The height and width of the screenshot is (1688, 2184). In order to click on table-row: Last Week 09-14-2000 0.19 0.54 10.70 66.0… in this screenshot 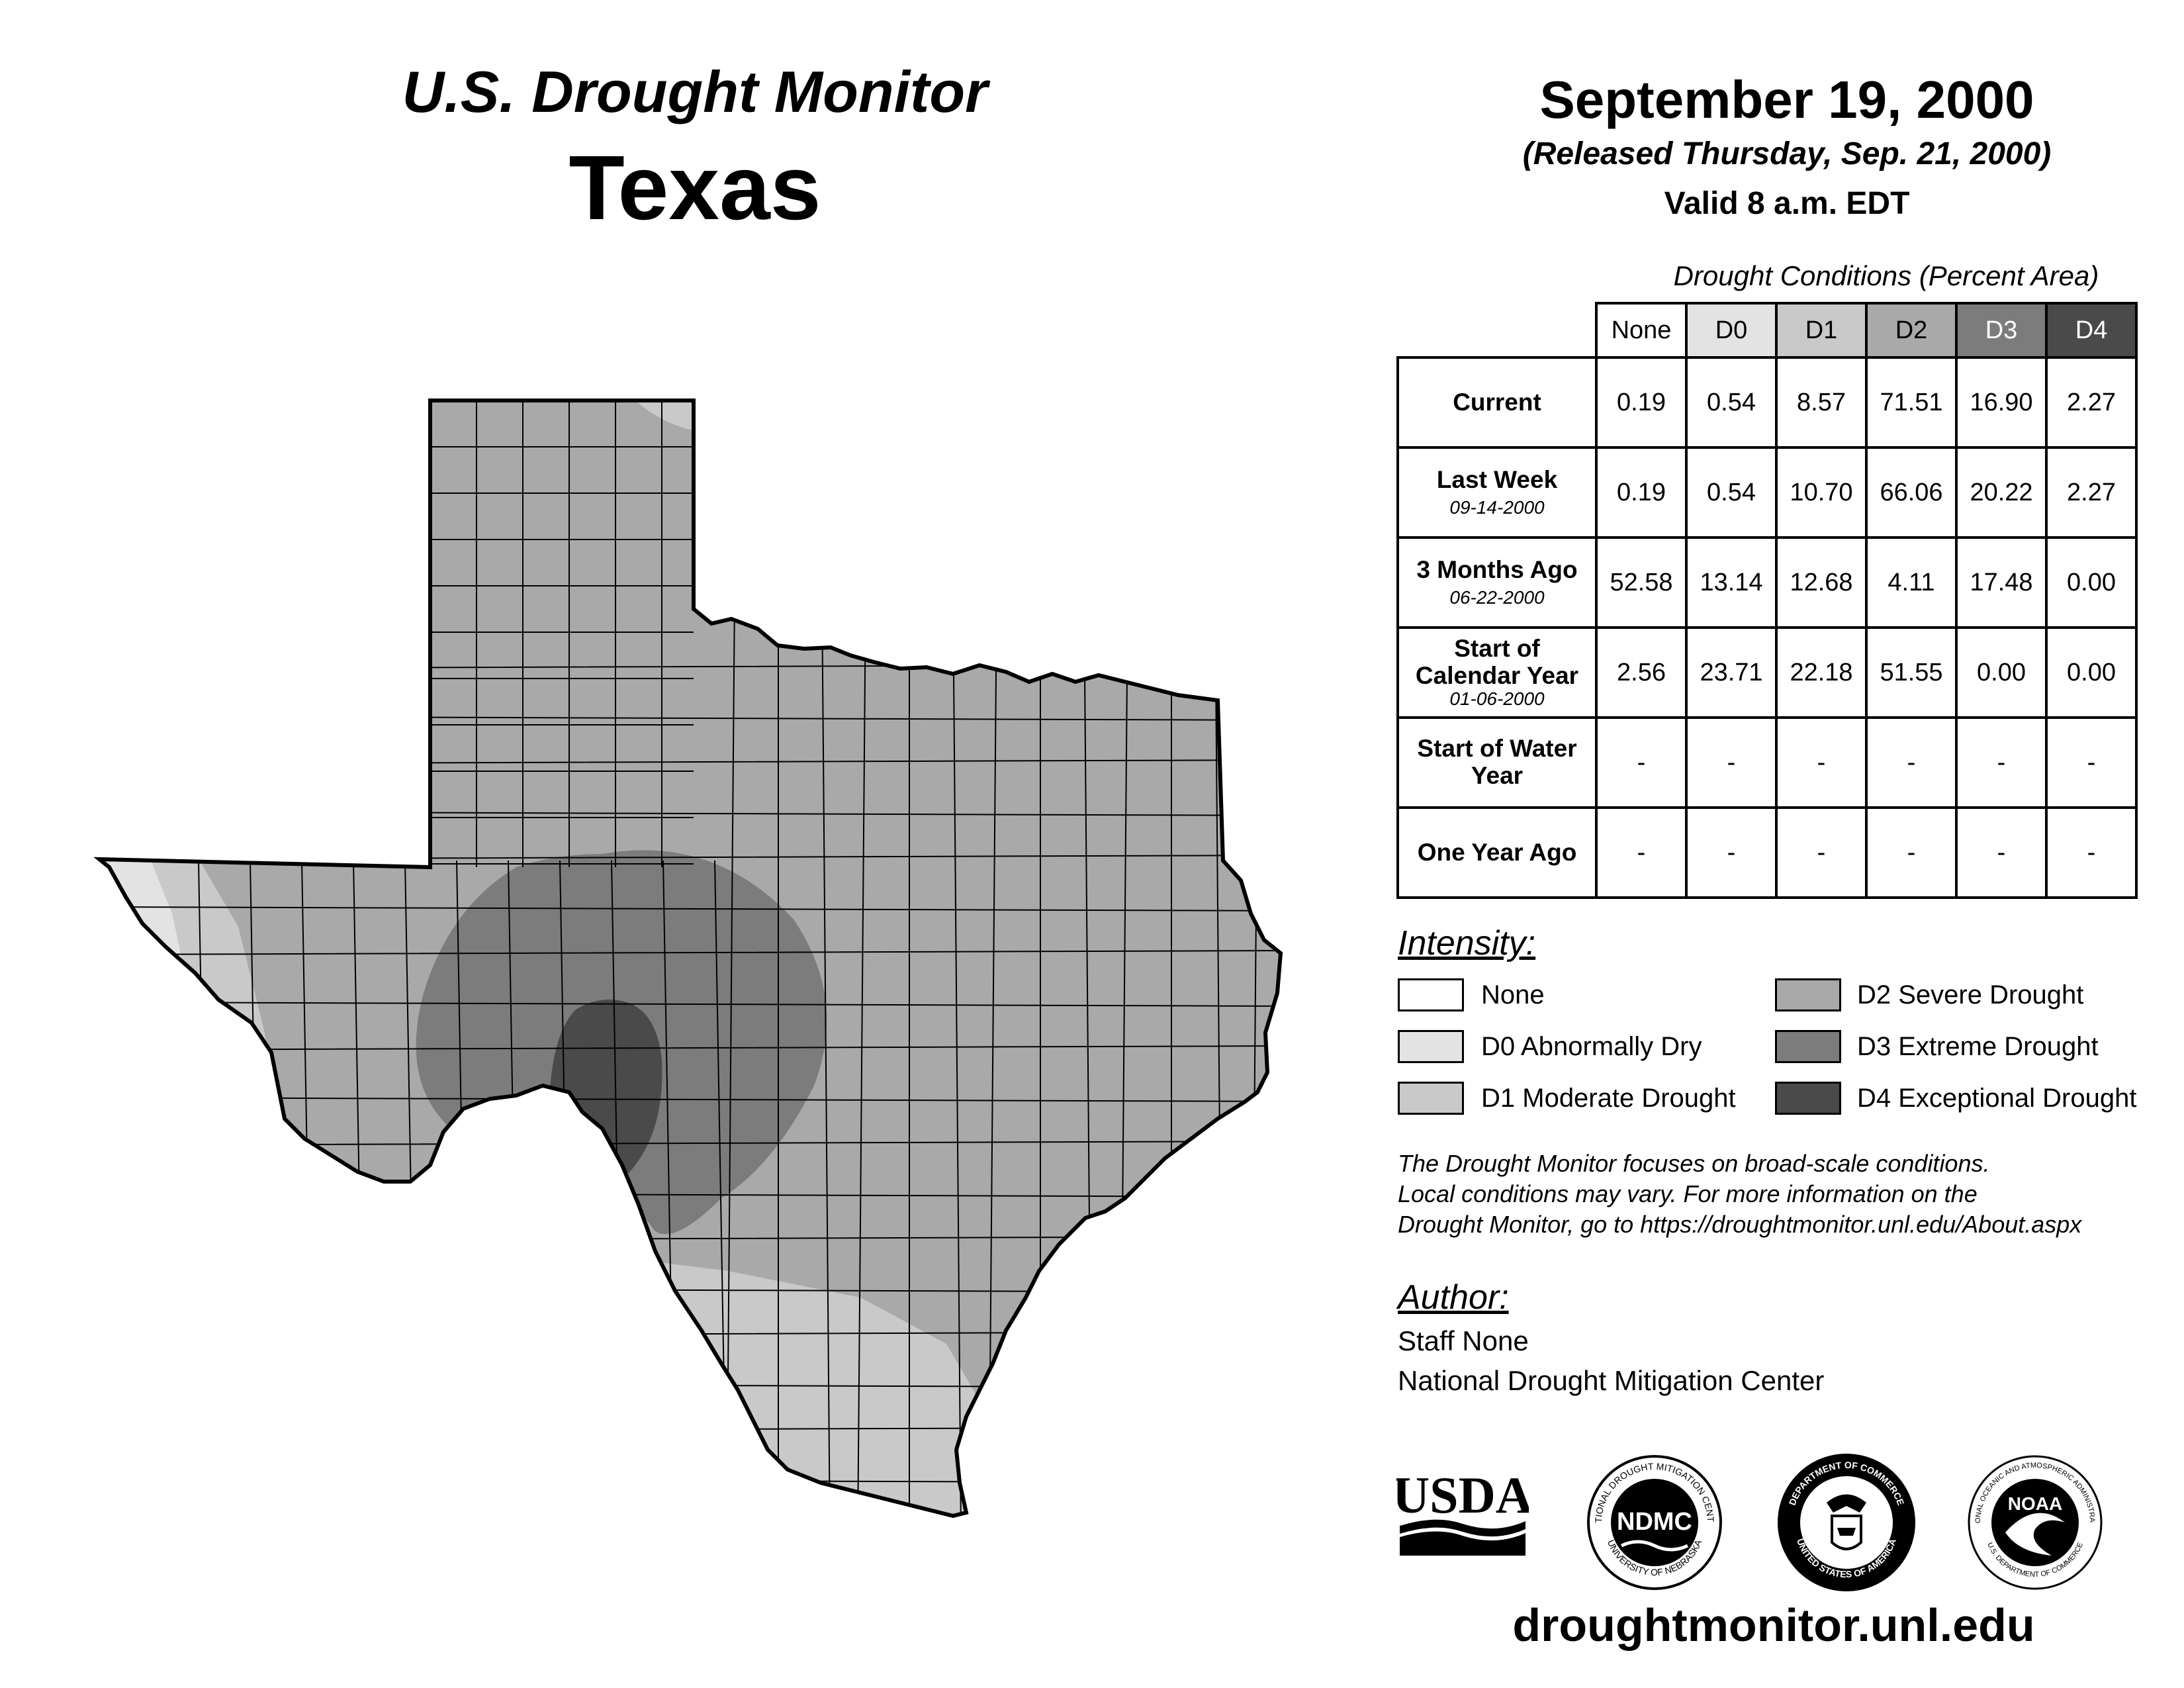, I will do `click(1767, 492)`.